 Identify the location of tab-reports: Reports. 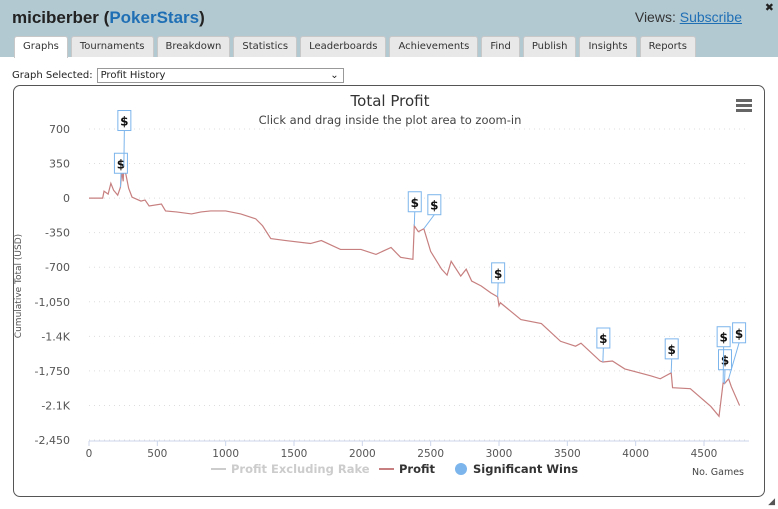
(667, 46).